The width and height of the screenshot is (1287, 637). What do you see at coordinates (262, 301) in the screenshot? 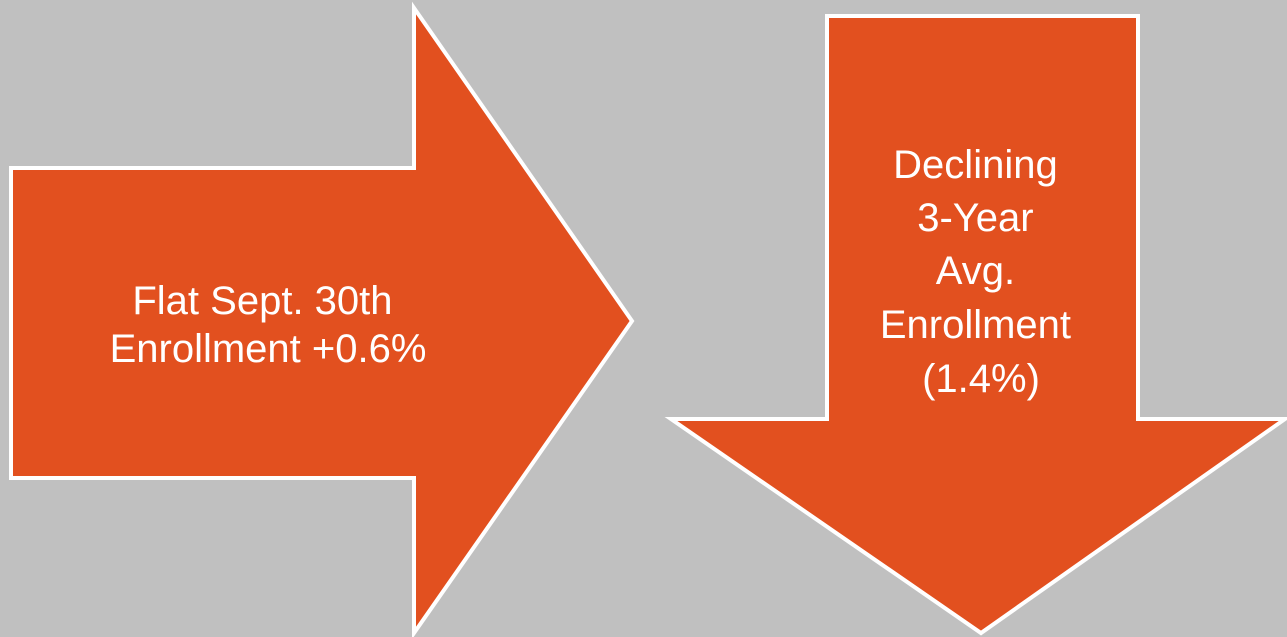
I see `right-arrow-label-line-1: Flat Sept. 30th` at bounding box center [262, 301].